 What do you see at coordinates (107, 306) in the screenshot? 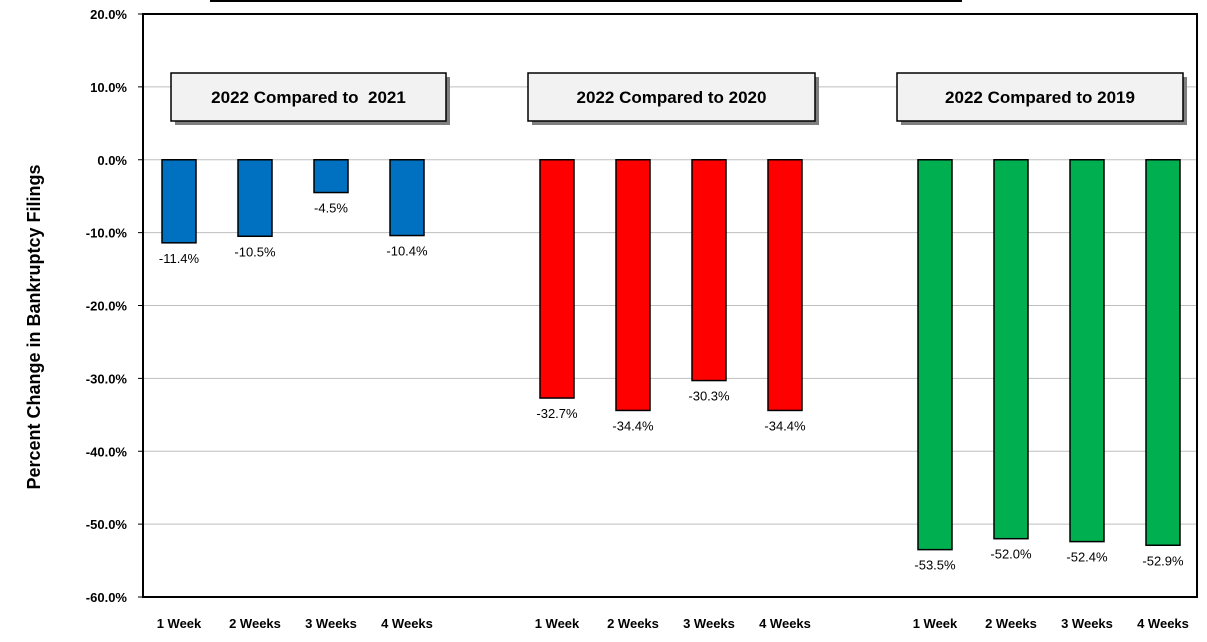
I see `y-tick-label: -20.0%` at bounding box center [107, 306].